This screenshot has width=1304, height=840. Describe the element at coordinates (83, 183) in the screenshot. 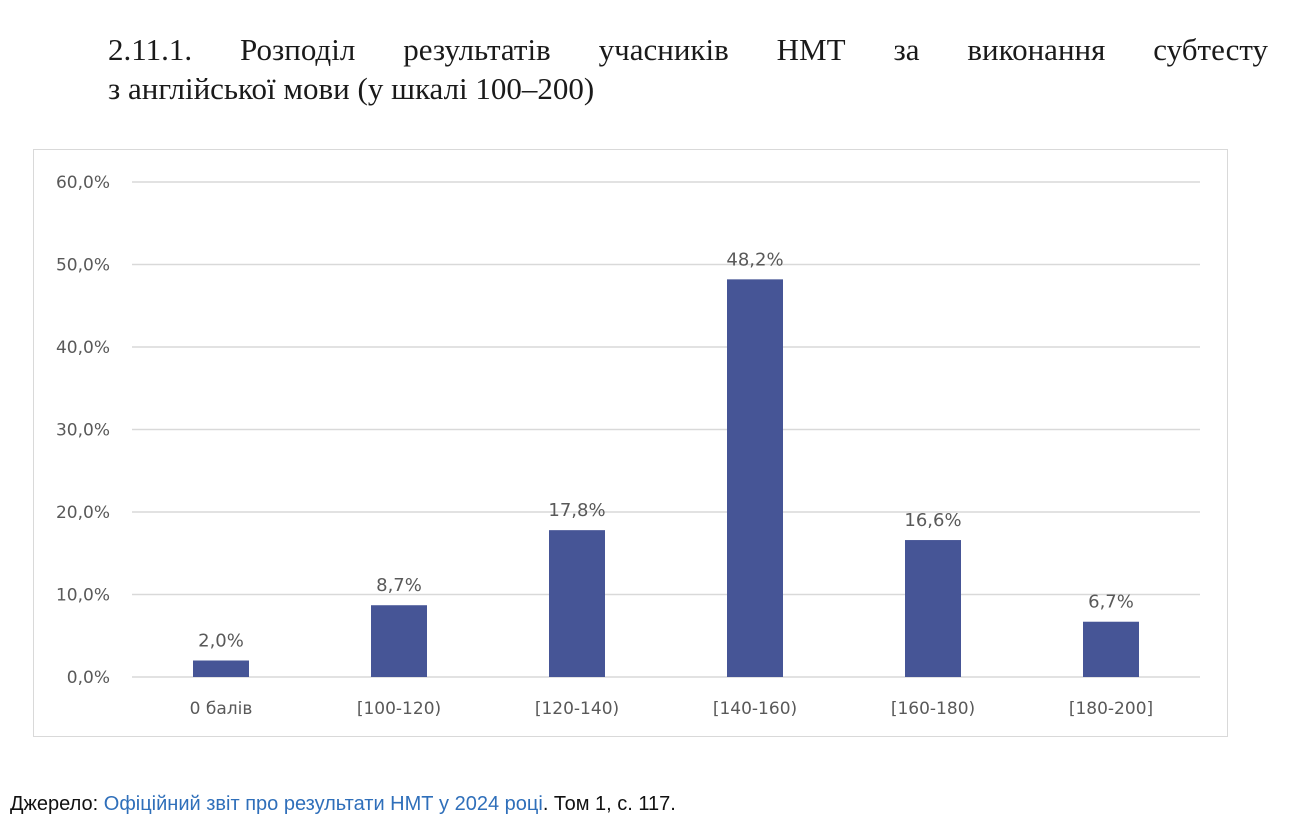

I see `y-tick-label: 60,0%` at that location.